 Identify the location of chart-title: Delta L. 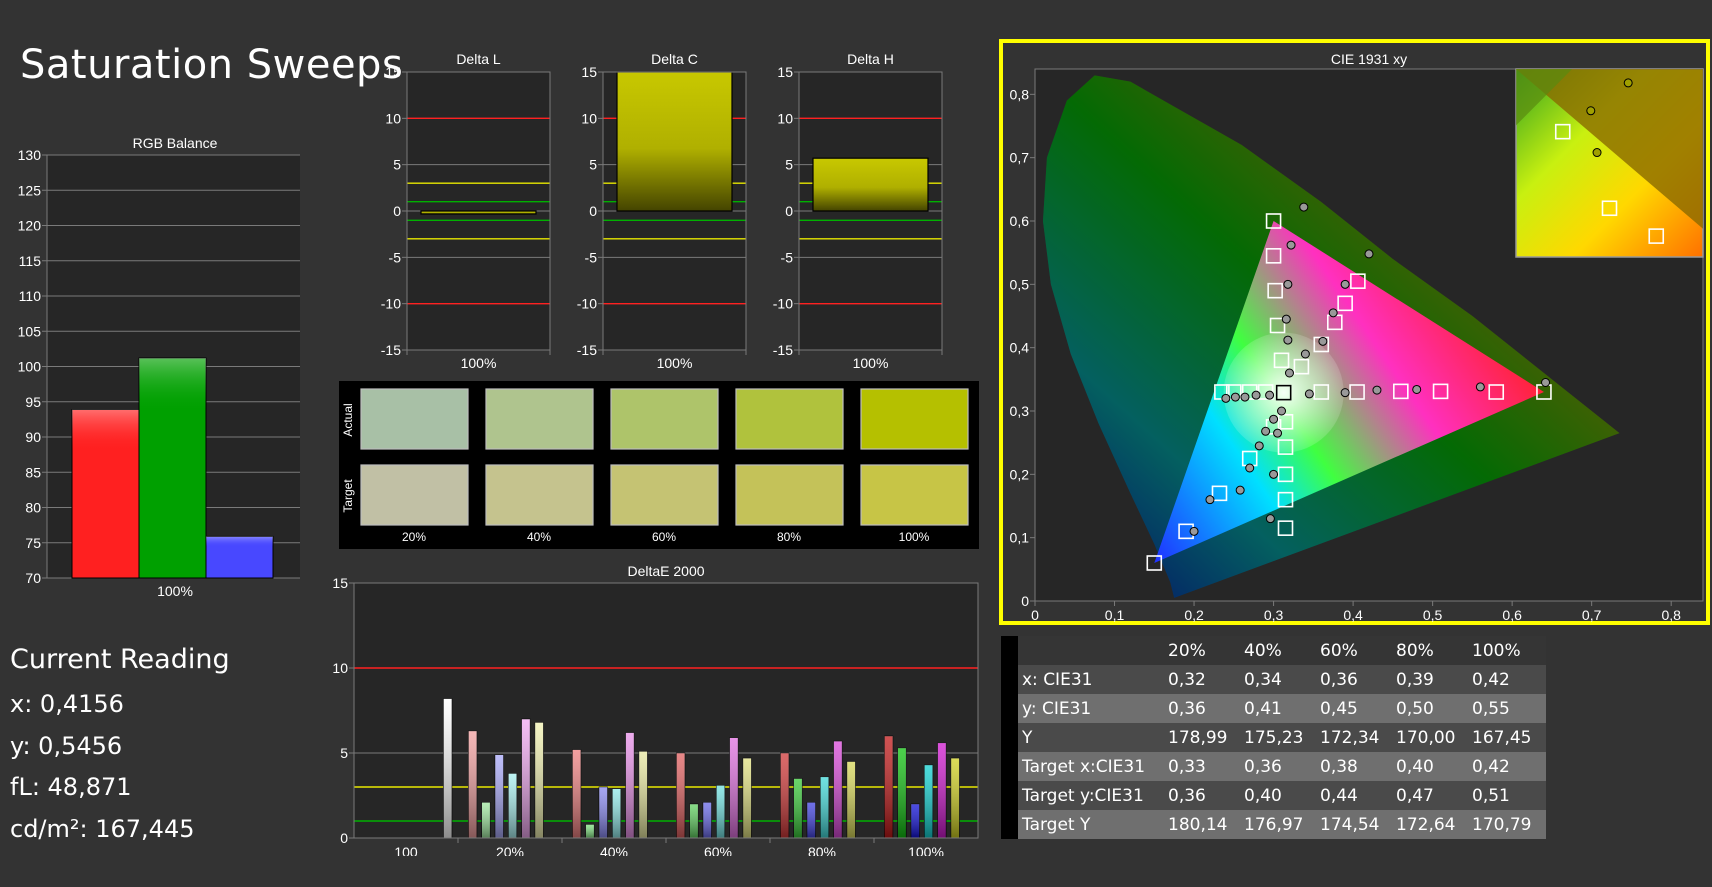
(478, 59).